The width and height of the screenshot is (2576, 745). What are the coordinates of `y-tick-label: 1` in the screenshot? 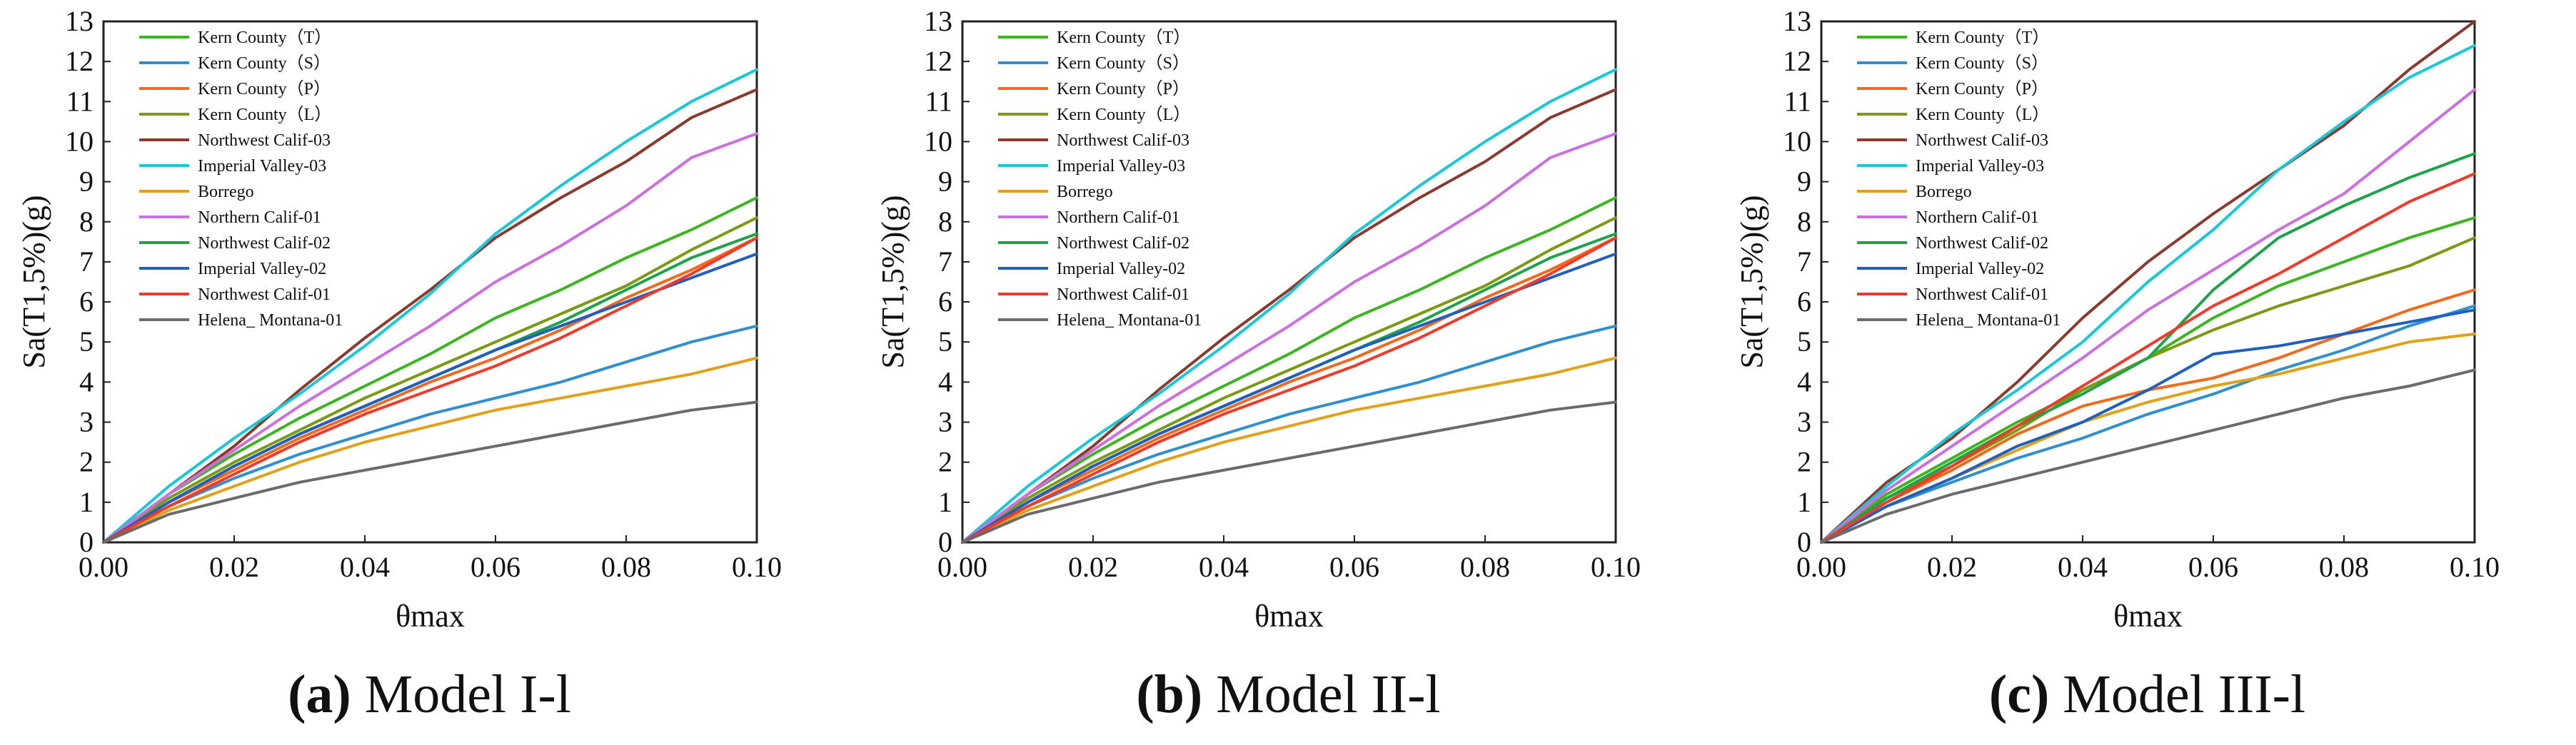 It's located at (945, 502).